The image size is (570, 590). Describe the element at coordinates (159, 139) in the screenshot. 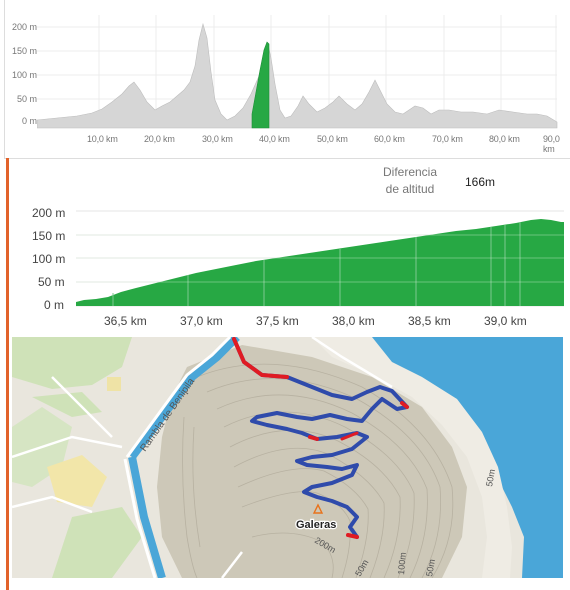

I see `x-tick: 20,0 km` at that location.